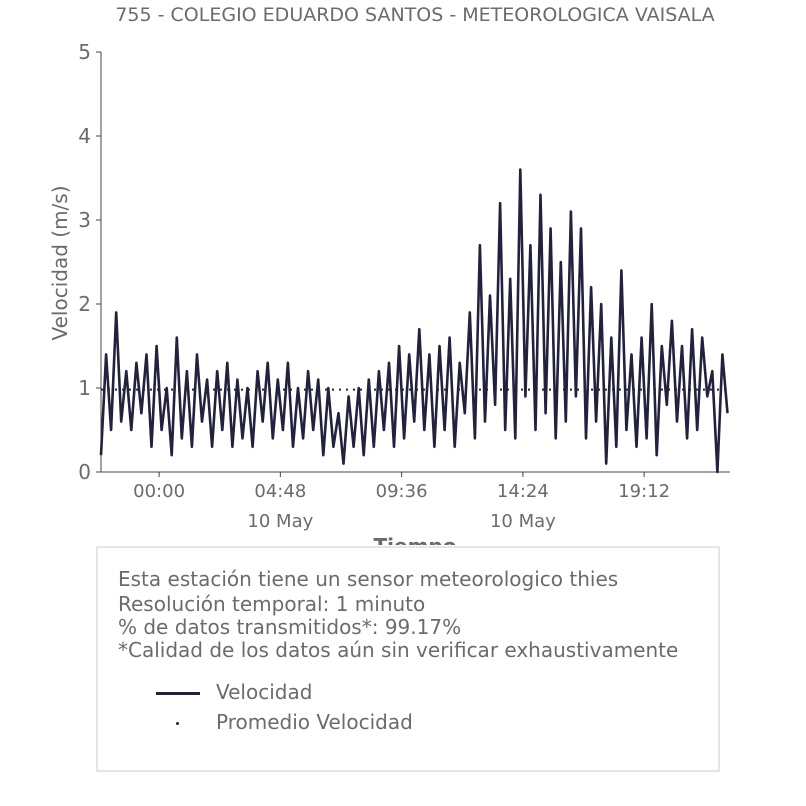 This screenshot has height=806, width=806. What do you see at coordinates (523, 491) in the screenshot?
I see `x-tick-label: 14:24` at bounding box center [523, 491].